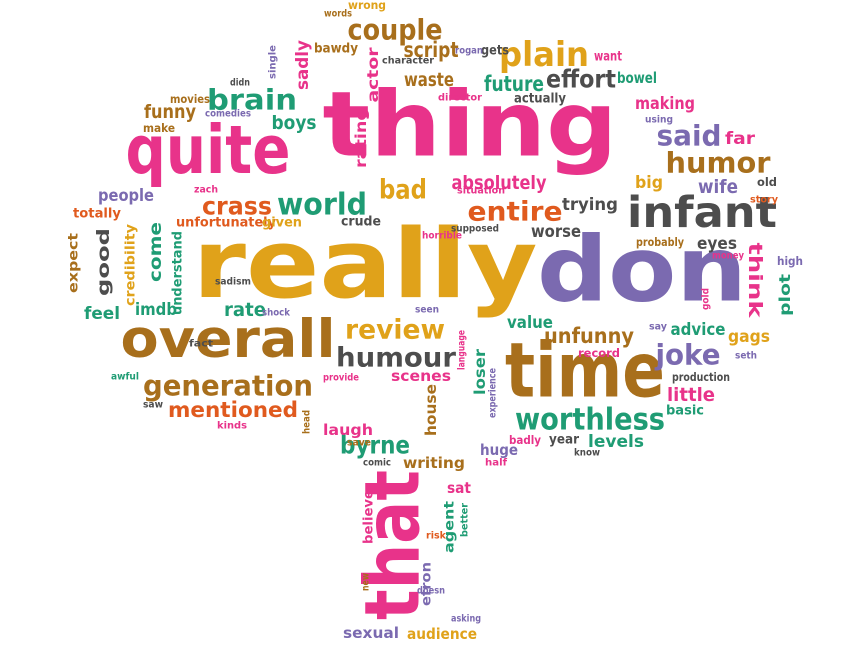 The height and width of the screenshot is (648, 864). I want to click on word-humor: humor, so click(718, 163).